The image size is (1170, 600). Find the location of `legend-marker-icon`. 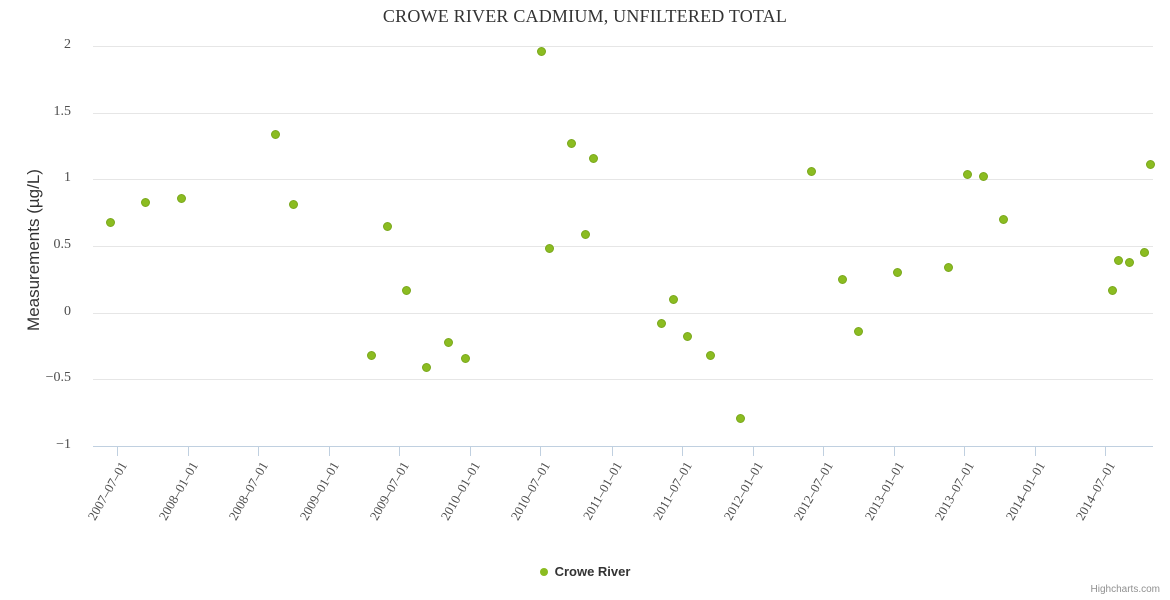

legend-marker-icon is located at coordinates (543, 571).